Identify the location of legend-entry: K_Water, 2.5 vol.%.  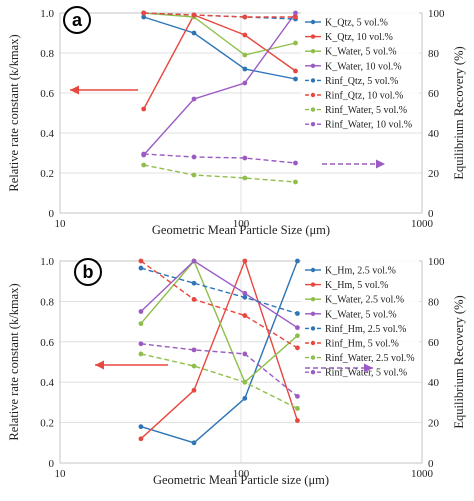
(364, 300).